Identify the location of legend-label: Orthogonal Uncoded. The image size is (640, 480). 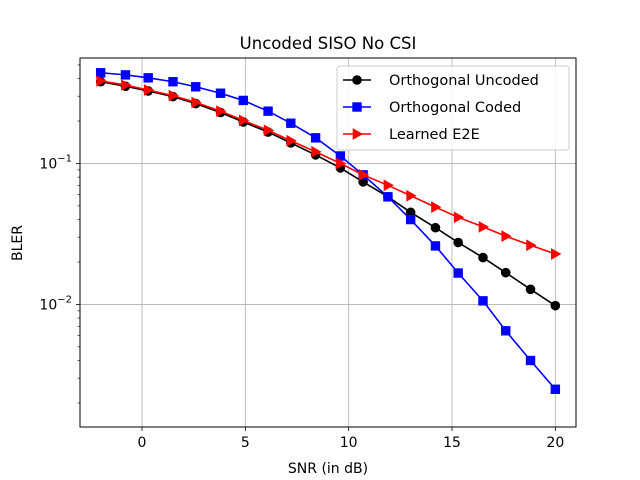
(464, 81).